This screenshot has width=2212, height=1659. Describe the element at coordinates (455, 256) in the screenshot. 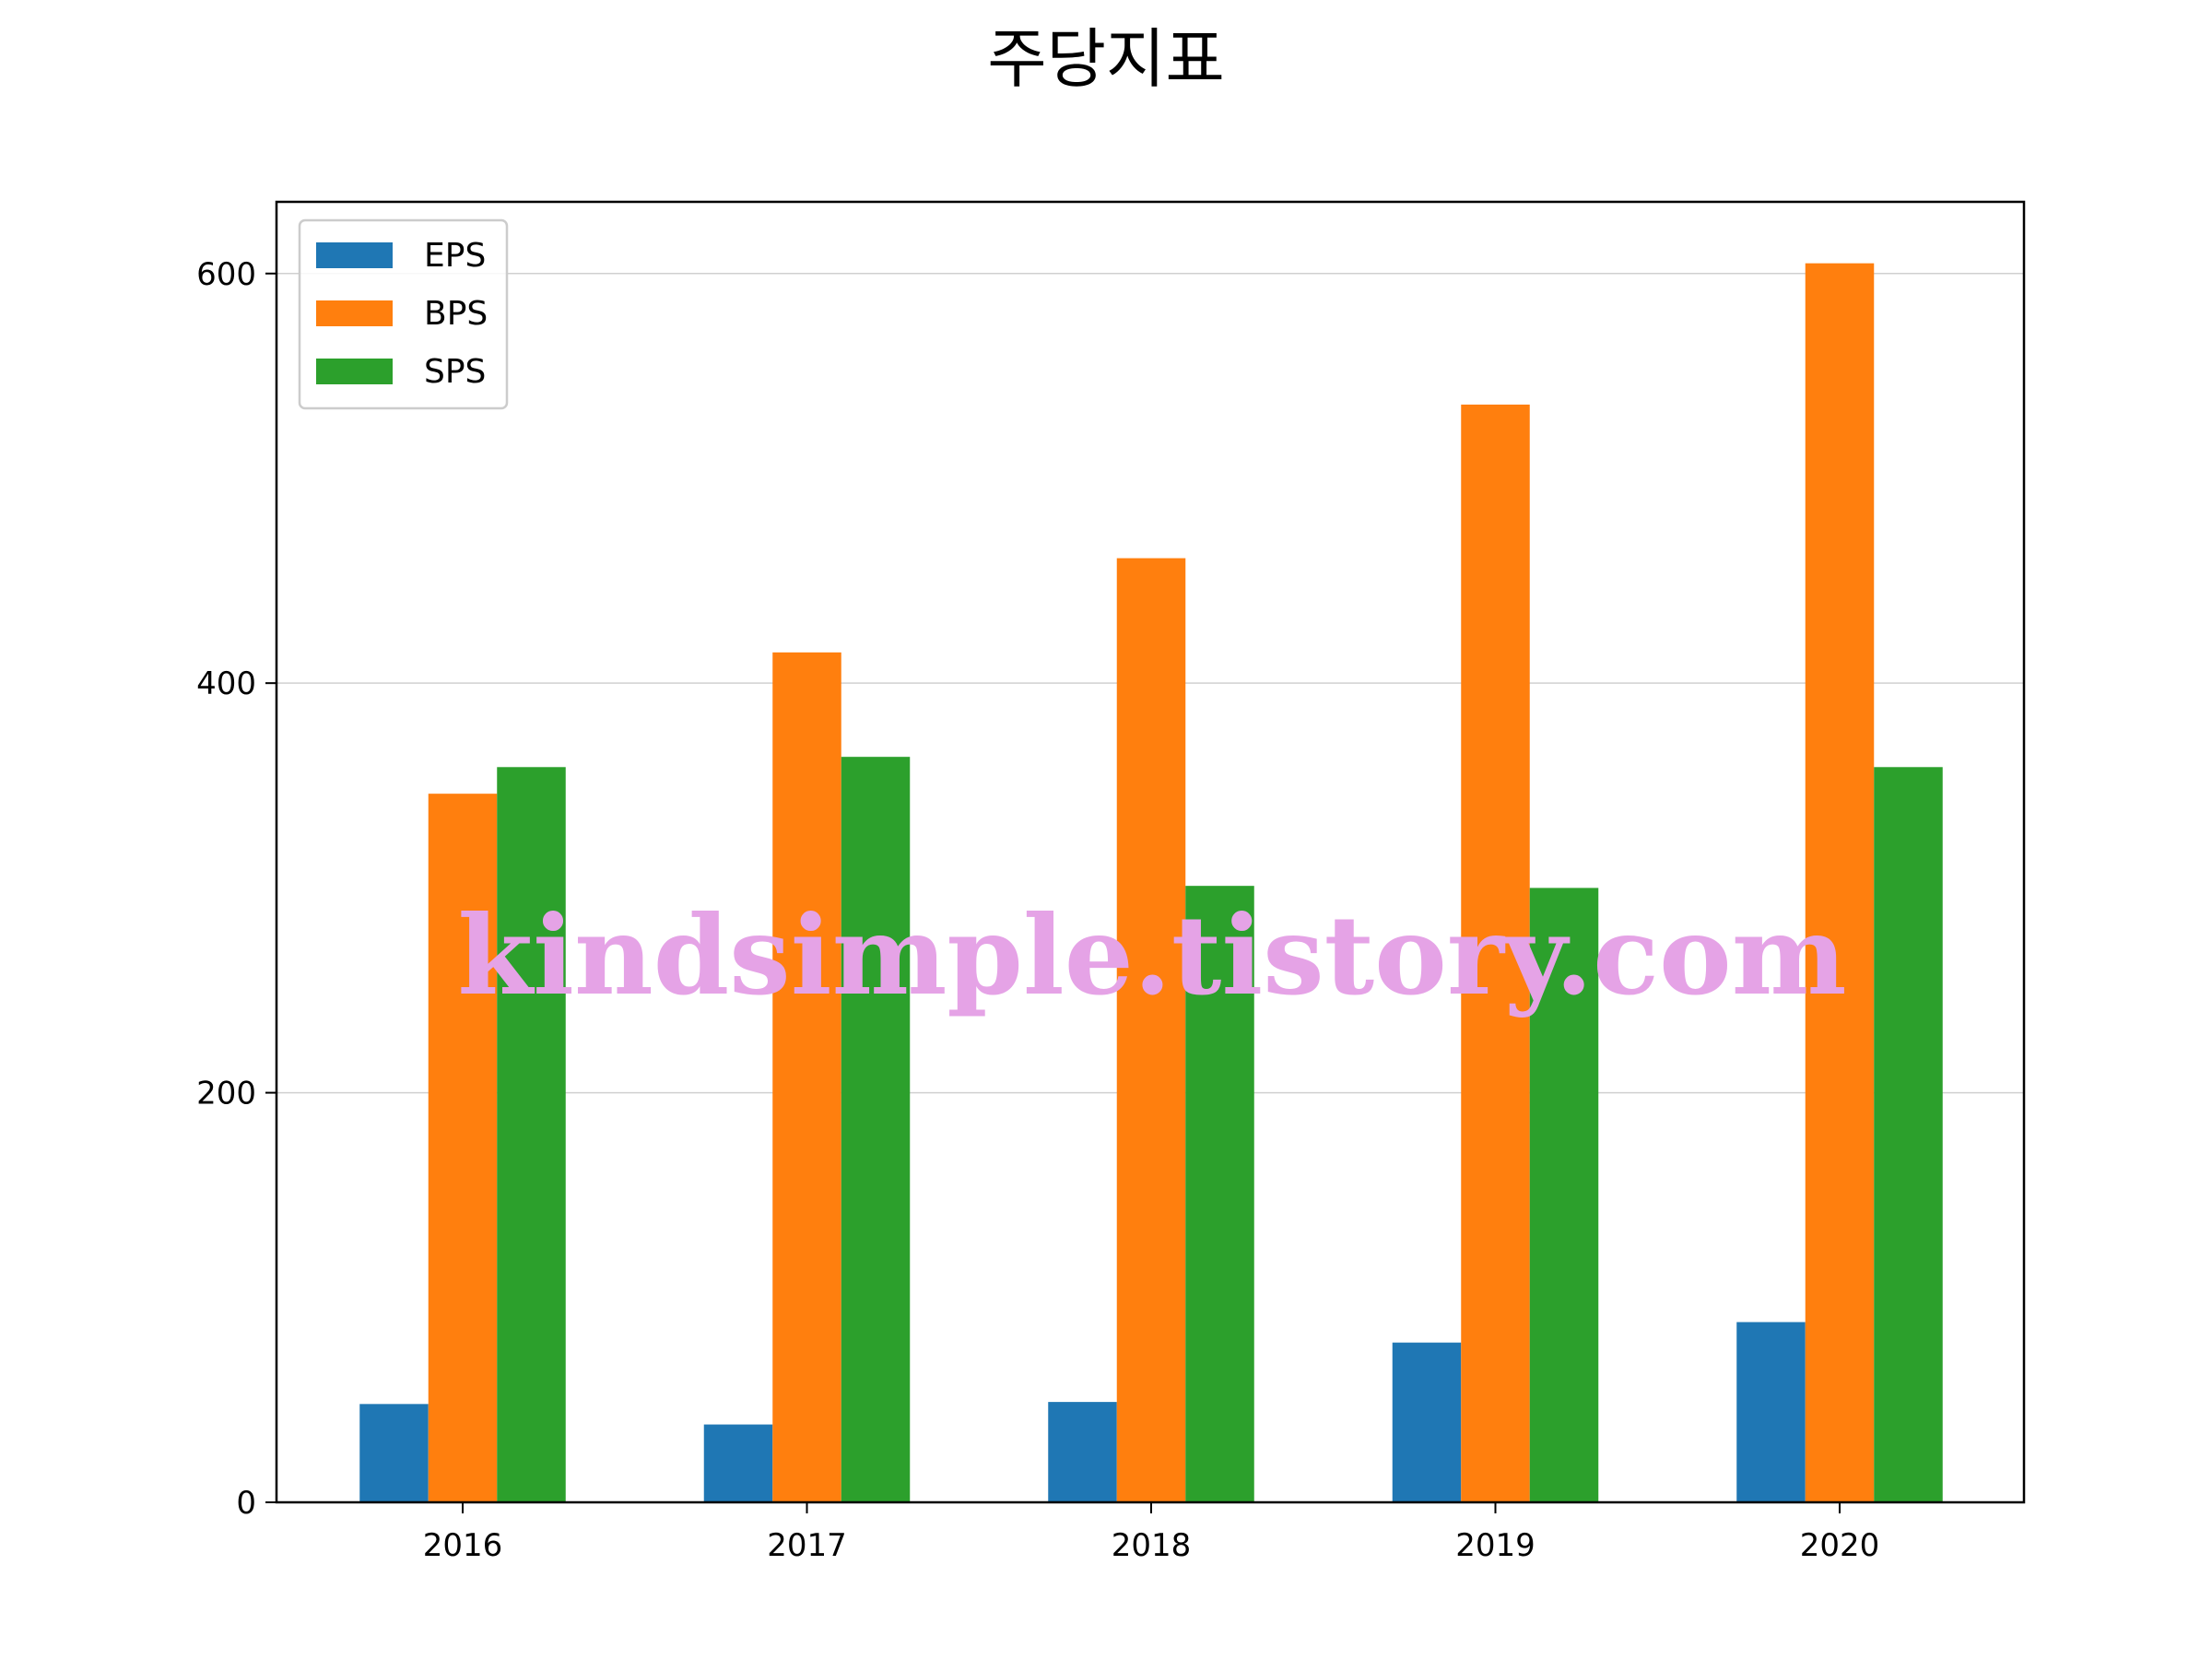

I see `legend-label-eps: EPS` at that location.